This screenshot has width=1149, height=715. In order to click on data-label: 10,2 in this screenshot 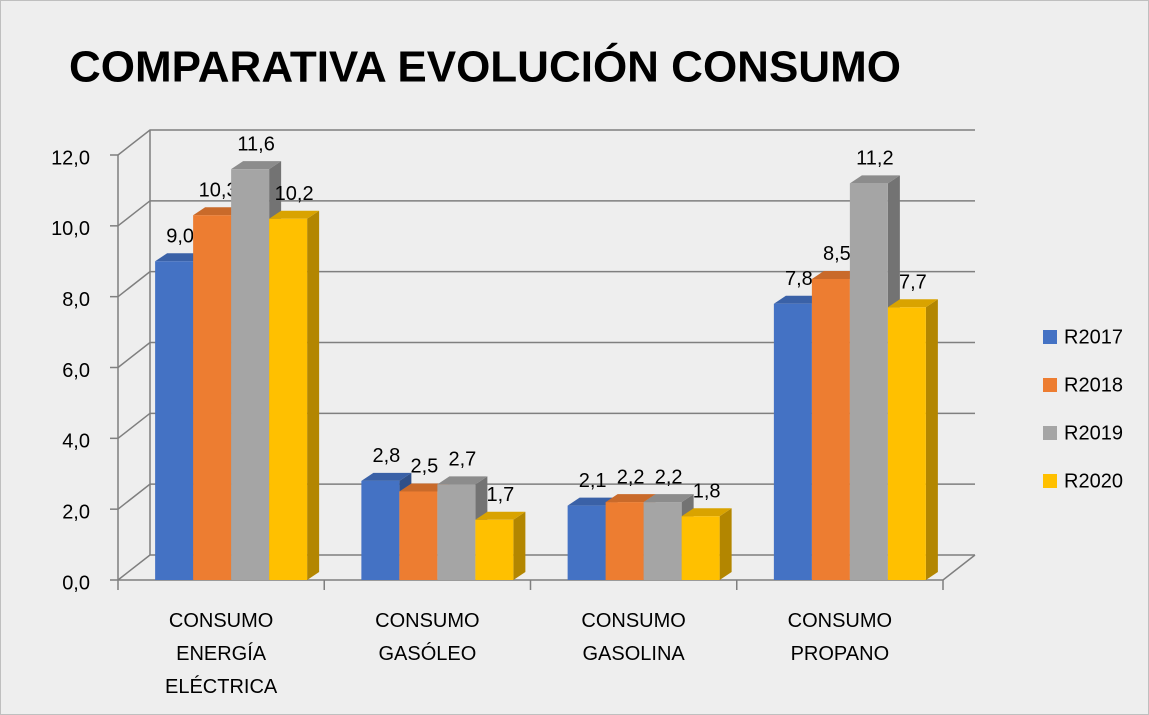, I will do `click(294, 194)`.